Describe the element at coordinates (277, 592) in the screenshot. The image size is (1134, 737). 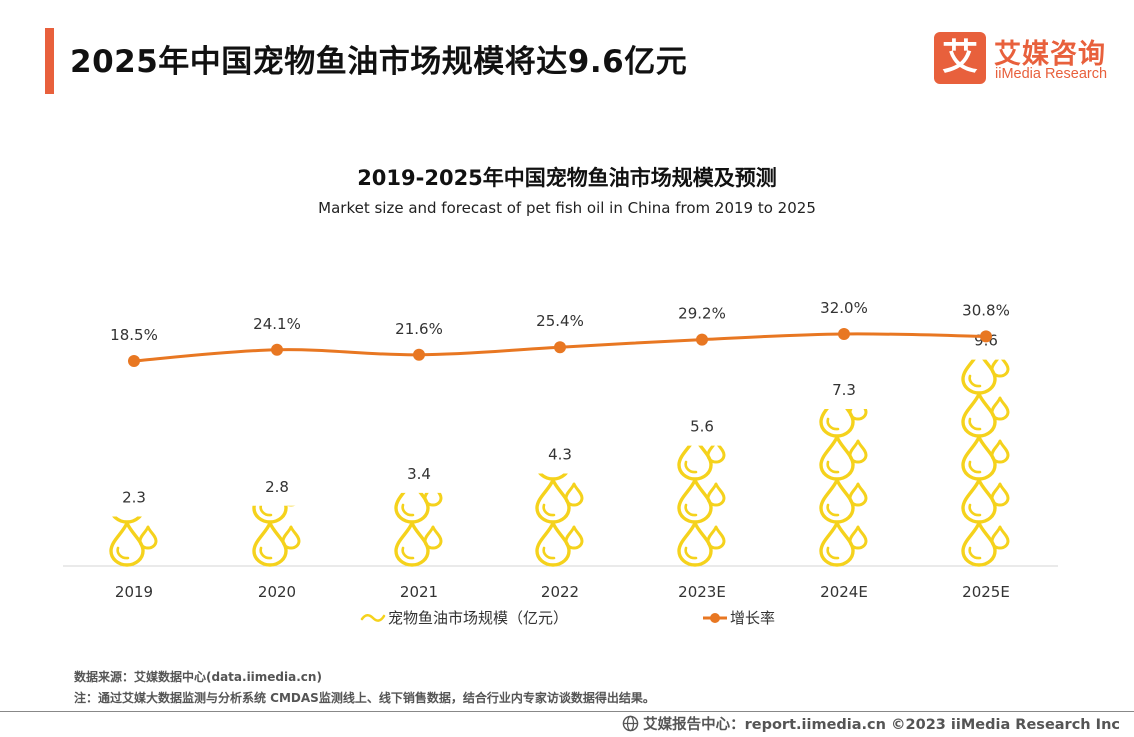
I see `x-tick-label: 2020` at that location.